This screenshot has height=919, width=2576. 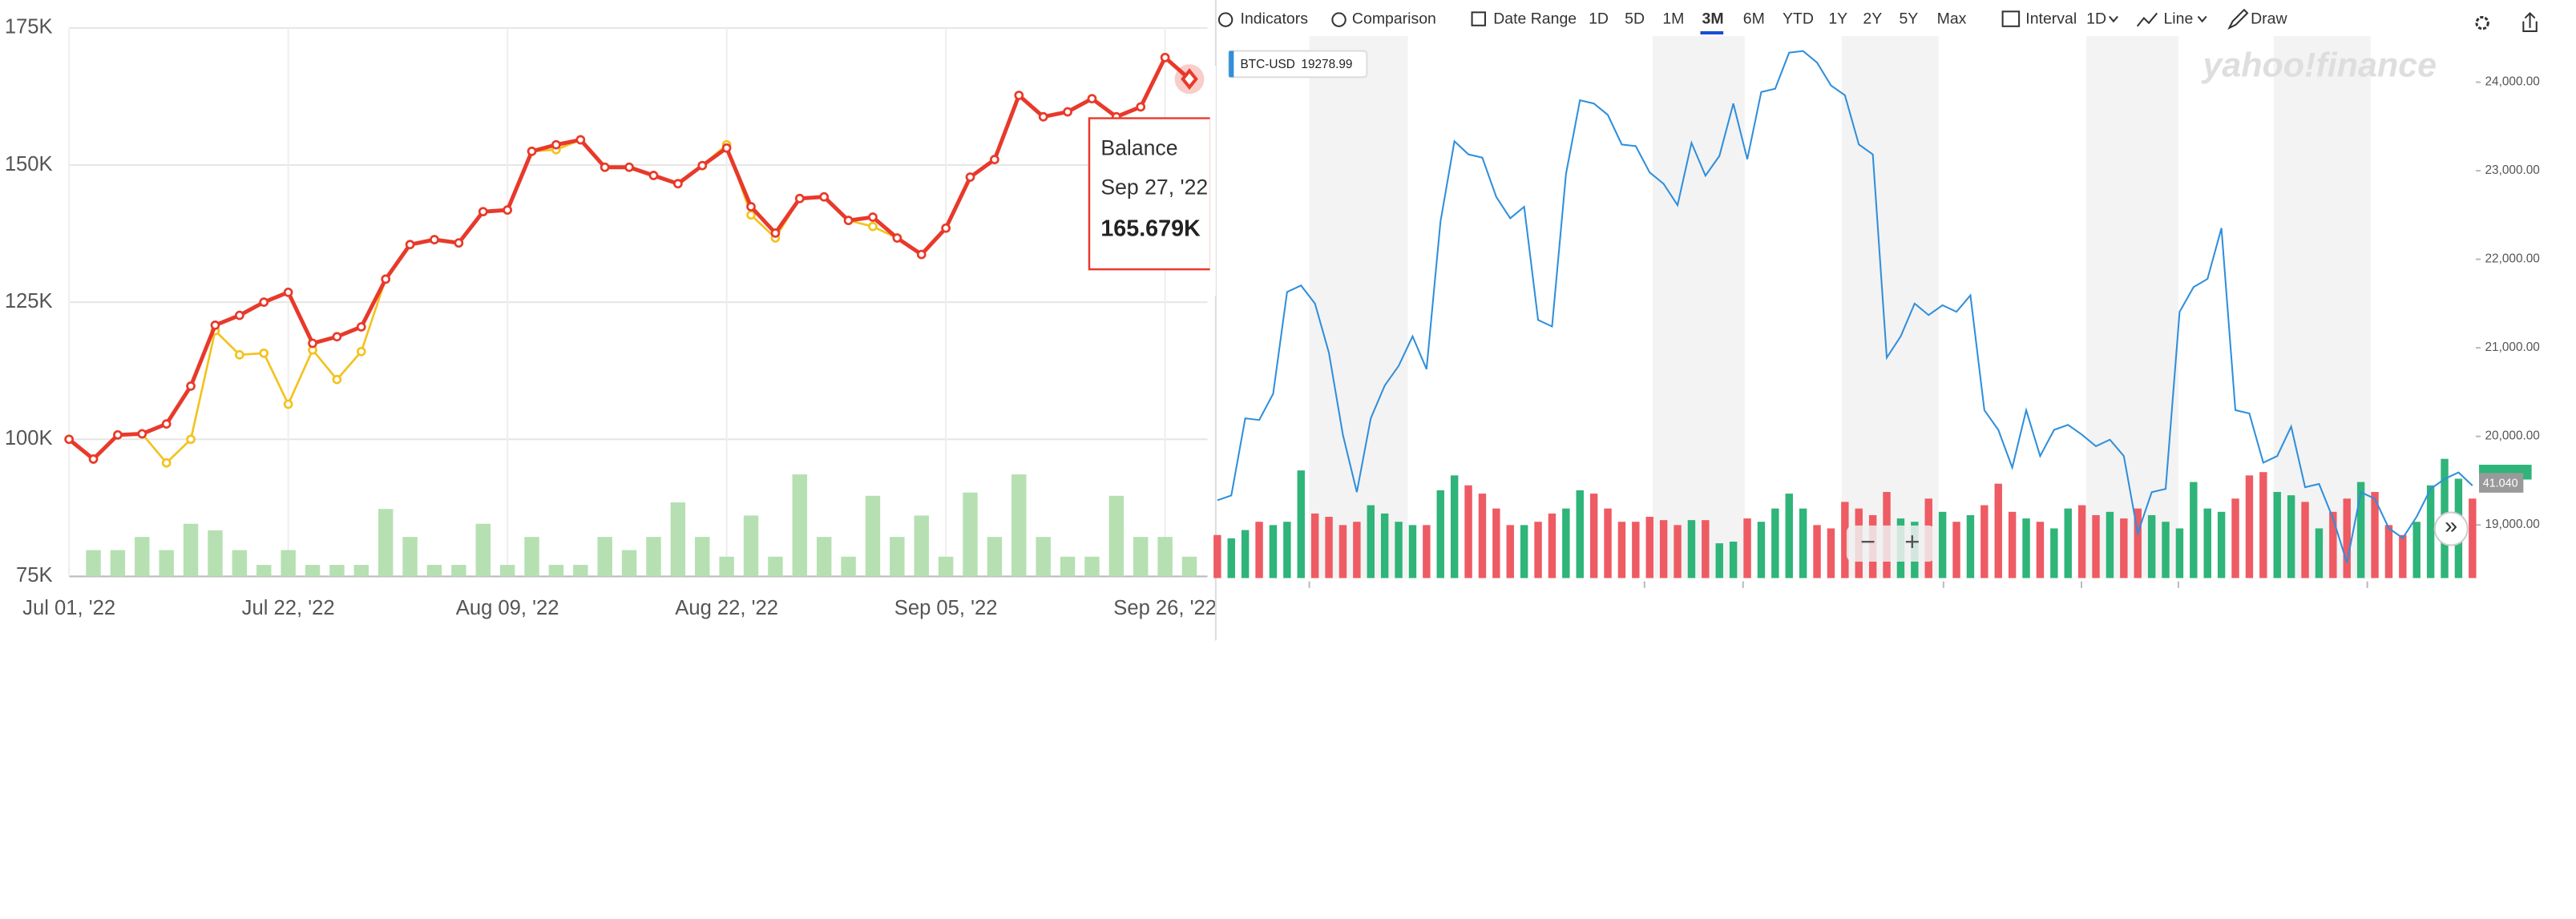 What do you see at coordinates (29, 301) in the screenshot?
I see `y-tick-label: 125K` at bounding box center [29, 301].